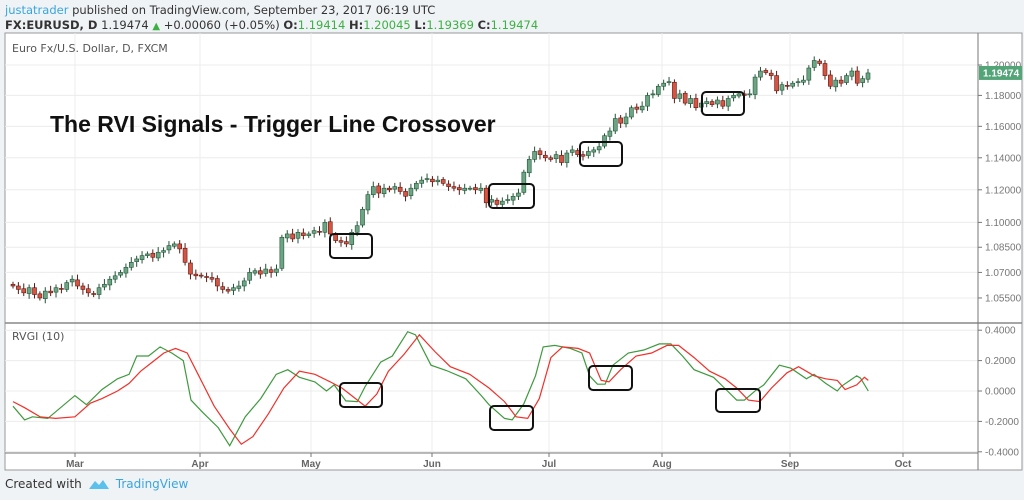 This screenshot has width=1024, height=500. Describe the element at coordinates (790, 464) in the screenshot. I see `x-tick-label: Sep` at that location.